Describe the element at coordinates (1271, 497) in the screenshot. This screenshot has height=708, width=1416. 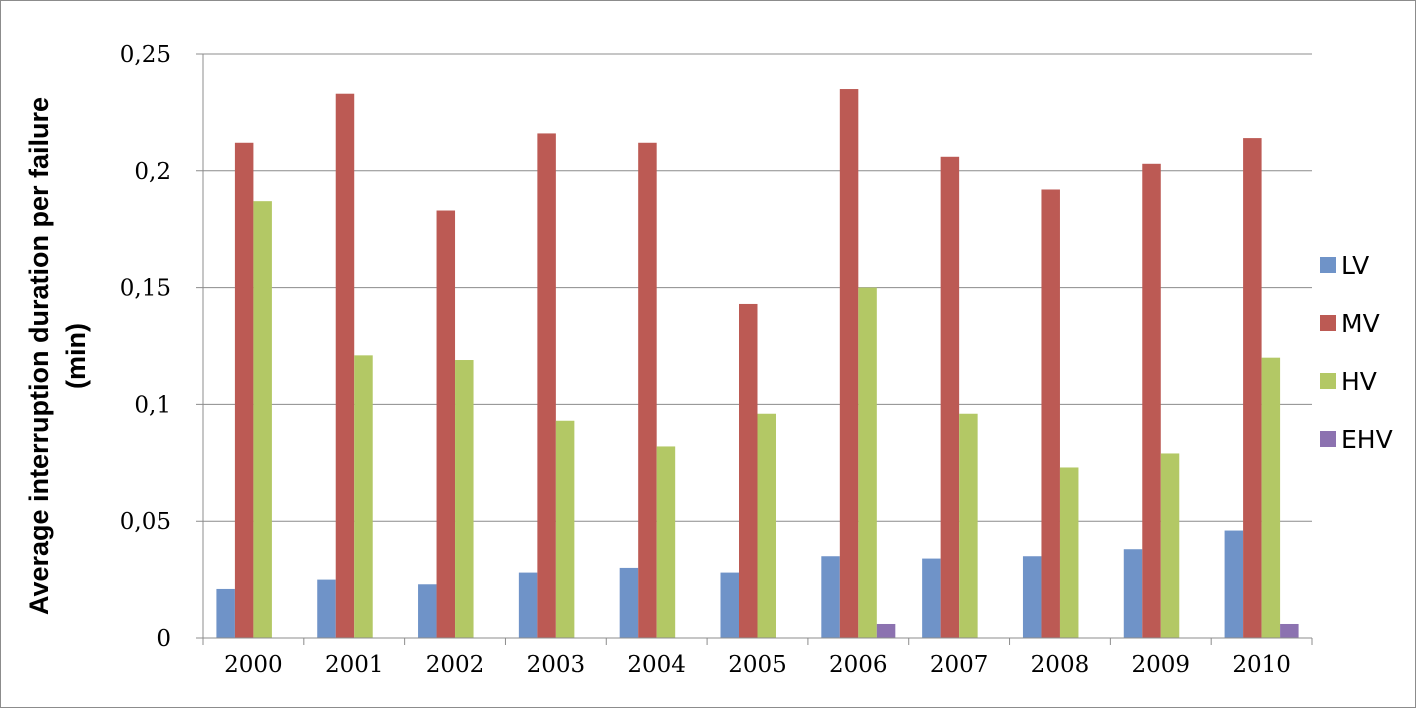
I see `bar-hv-2010` at that location.